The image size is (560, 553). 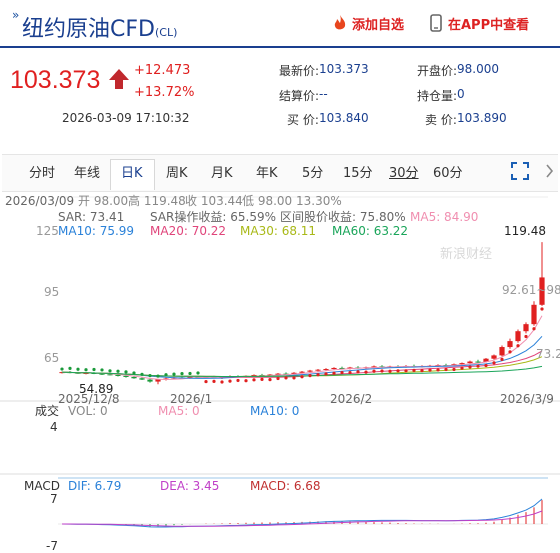 What do you see at coordinates (87, 173) in the screenshot?
I see `tab-year-line: 年线` at bounding box center [87, 173].